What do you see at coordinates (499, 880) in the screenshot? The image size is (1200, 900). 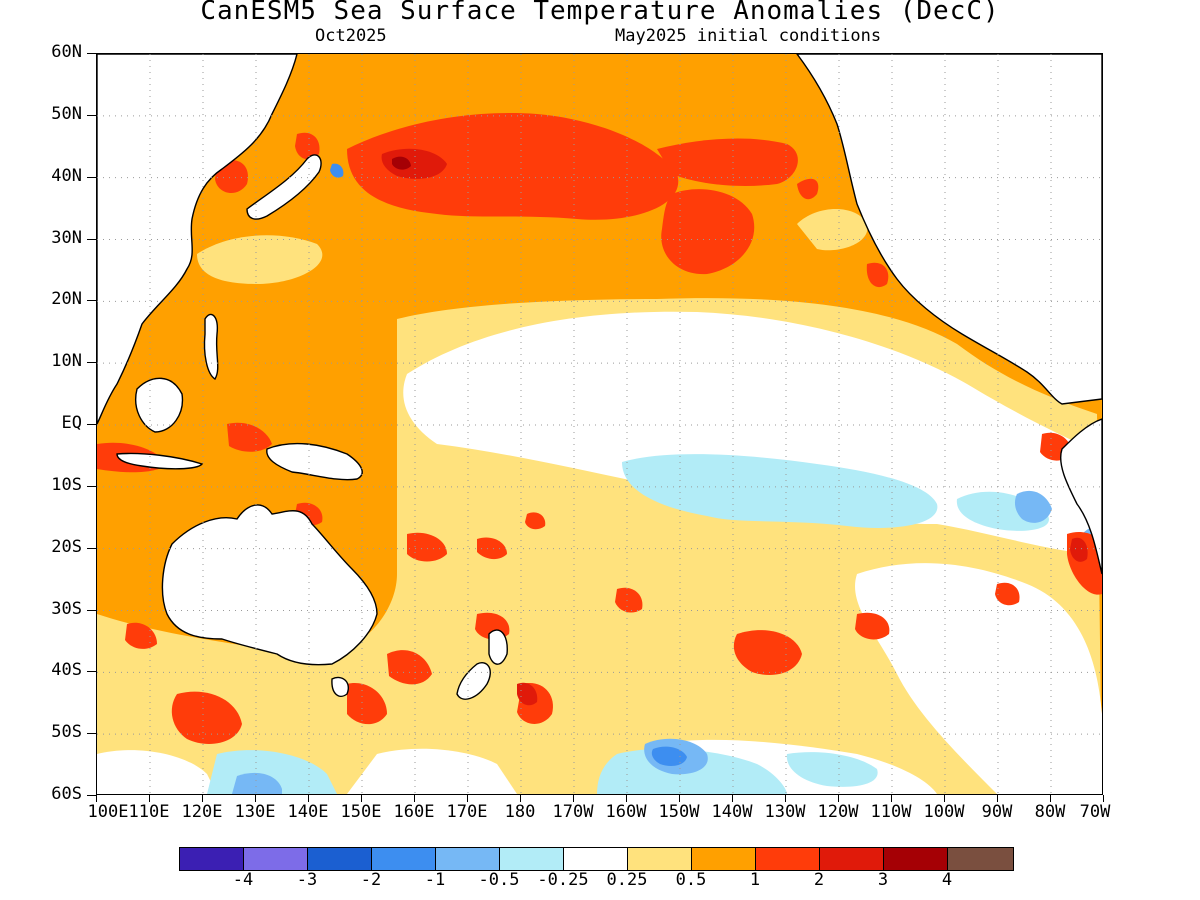 I see `colorbar-label: -0.5` at bounding box center [499, 880].